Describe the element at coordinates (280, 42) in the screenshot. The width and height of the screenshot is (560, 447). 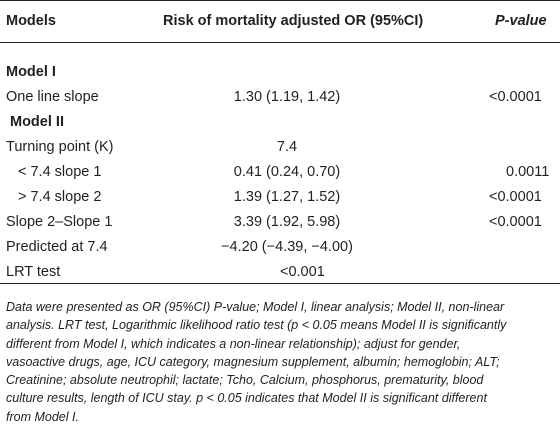
I see `table-header-rule` at that location.